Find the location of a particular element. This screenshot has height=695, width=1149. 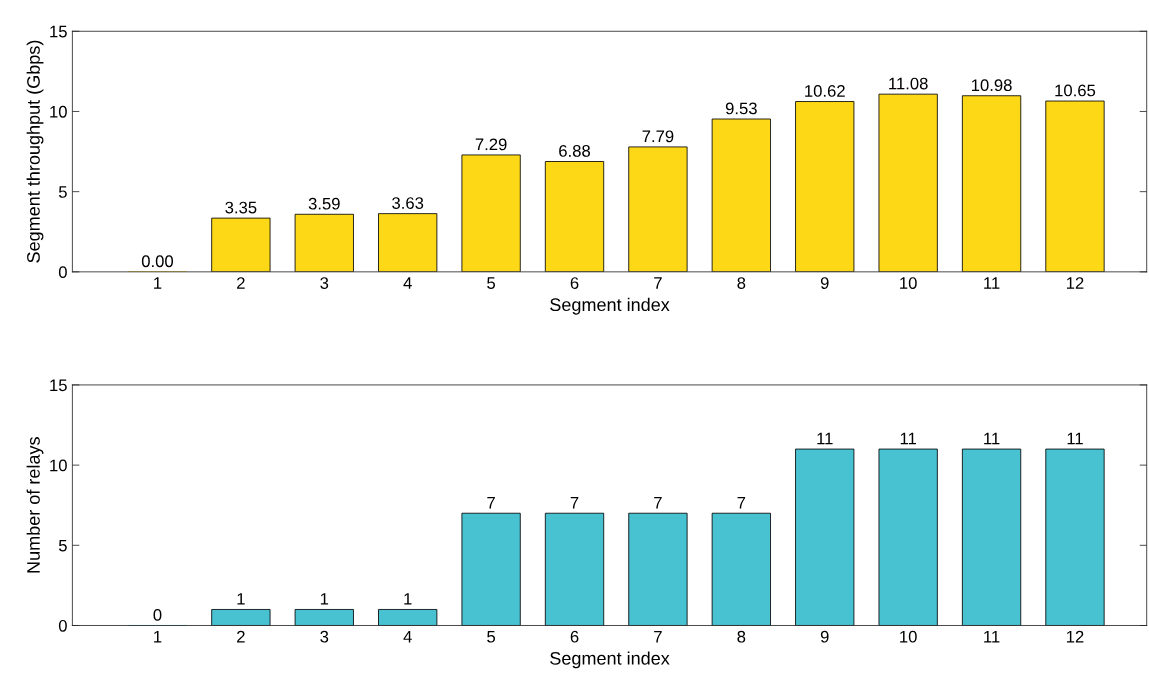

data-label: 0.00 is located at coordinates (157, 261).